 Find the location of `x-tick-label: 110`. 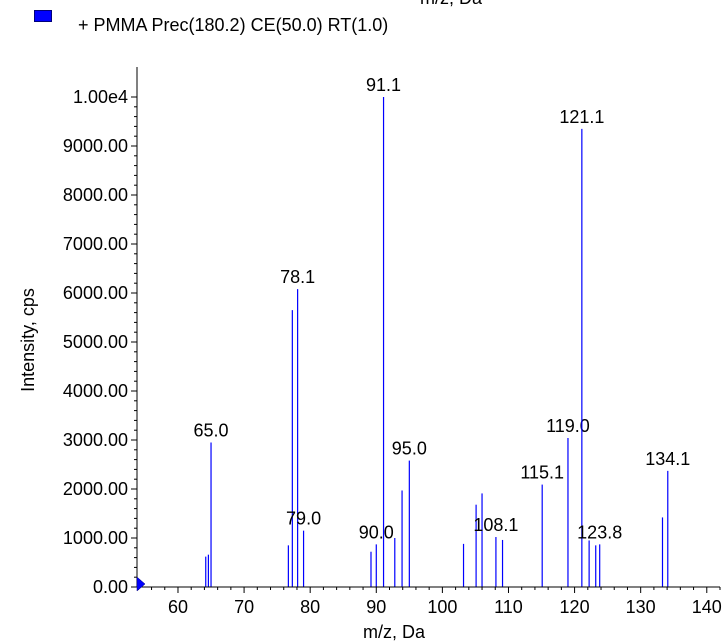

x-tick-label: 110 is located at coordinates (508, 607).